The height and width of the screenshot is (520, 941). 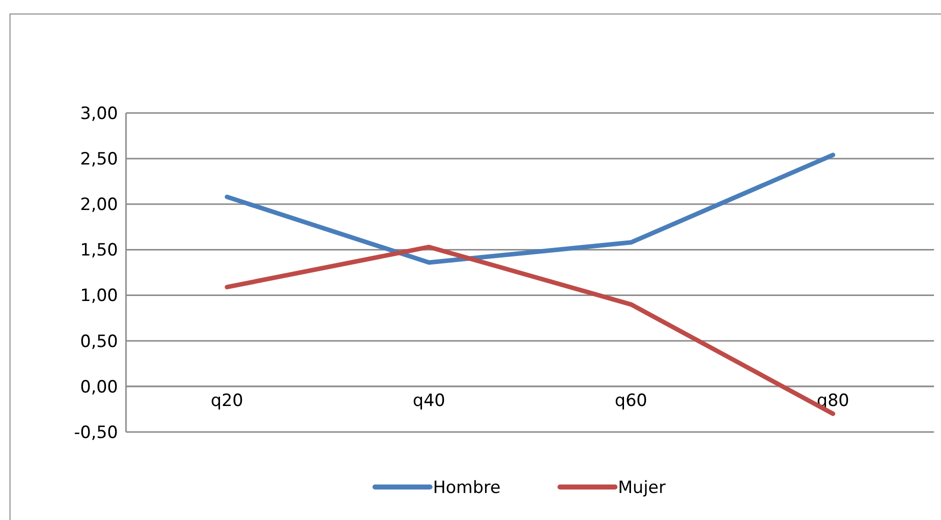 What do you see at coordinates (530, 208) in the screenshot?
I see `line-series` at bounding box center [530, 208].